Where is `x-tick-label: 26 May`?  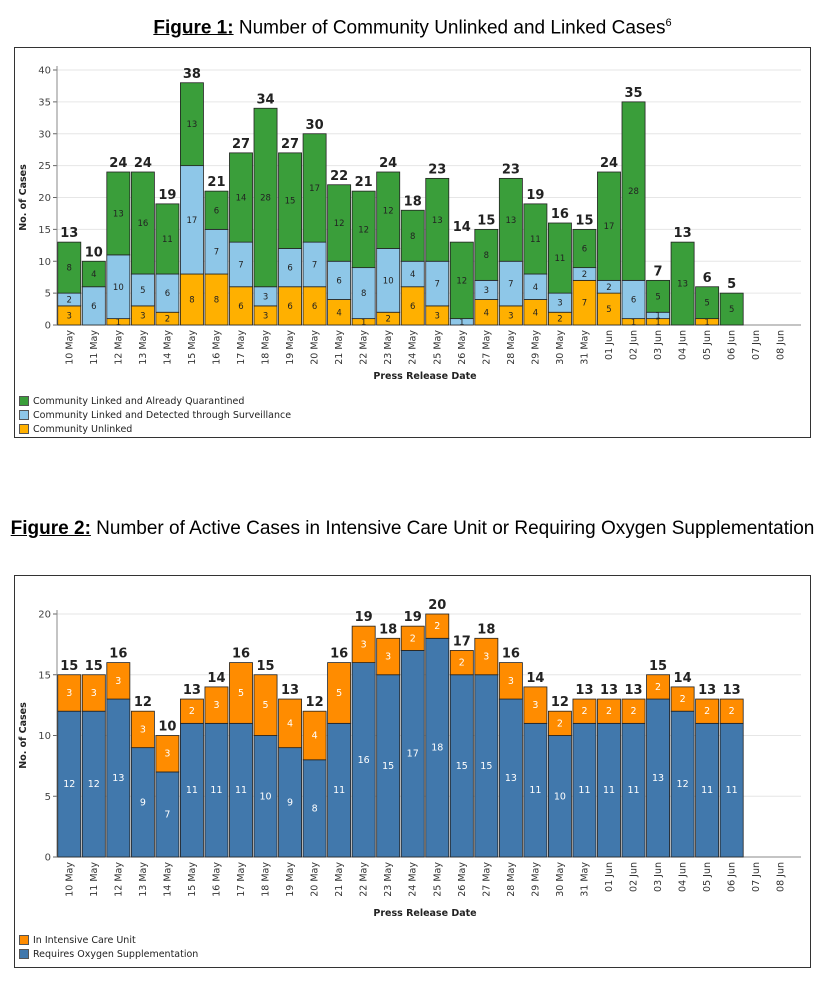 x-tick-label: 26 May is located at coordinates (462, 347).